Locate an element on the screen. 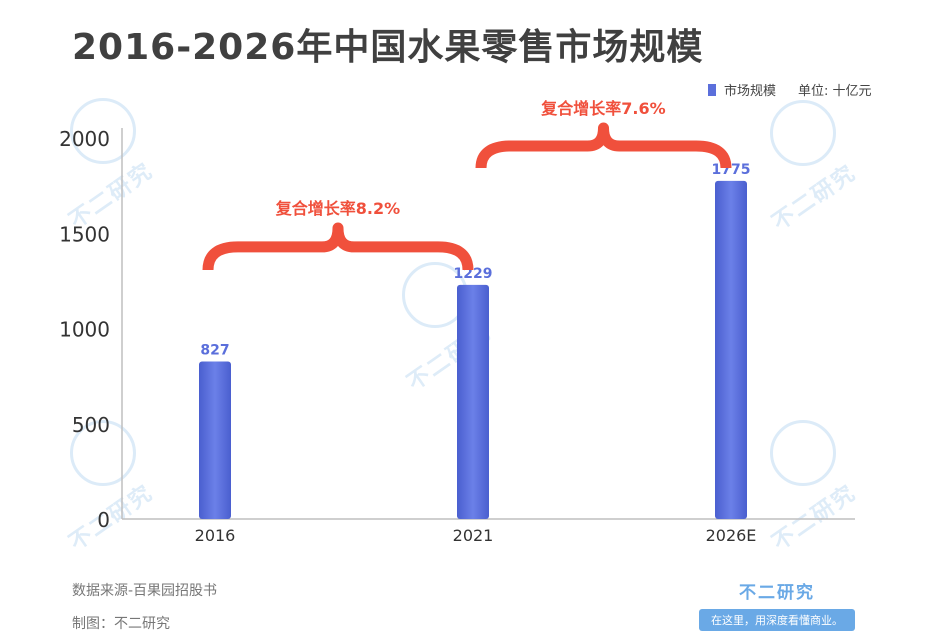 This screenshot has height=644, width=940. brand-logo: 不二研究 在这里，用深度看懂商业。 is located at coordinates (777, 604).